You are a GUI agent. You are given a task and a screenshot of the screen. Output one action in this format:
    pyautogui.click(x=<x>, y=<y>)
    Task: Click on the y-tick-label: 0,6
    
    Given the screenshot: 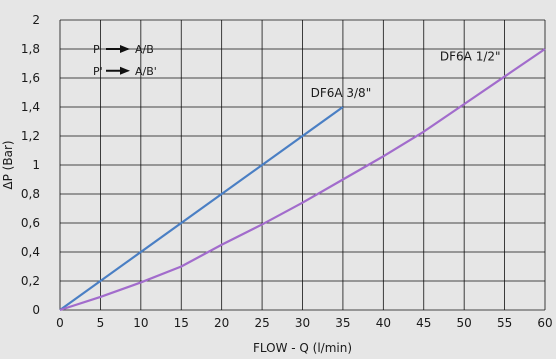 What is the action you would take?
    pyautogui.click(x=30, y=223)
    